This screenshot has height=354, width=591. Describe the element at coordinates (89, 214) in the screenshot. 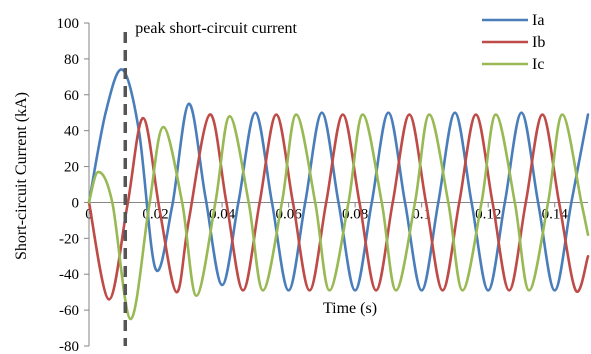

I see `x-tick-label: 0` at that location.